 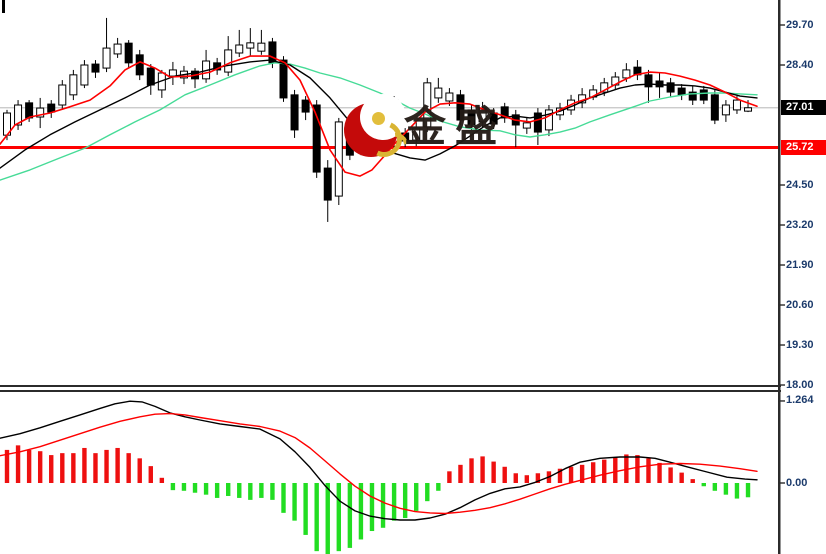 What do you see at coordinates (800, 400) in the screenshot?
I see `indicator-tick-label: 1.264` at bounding box center [800, 400].